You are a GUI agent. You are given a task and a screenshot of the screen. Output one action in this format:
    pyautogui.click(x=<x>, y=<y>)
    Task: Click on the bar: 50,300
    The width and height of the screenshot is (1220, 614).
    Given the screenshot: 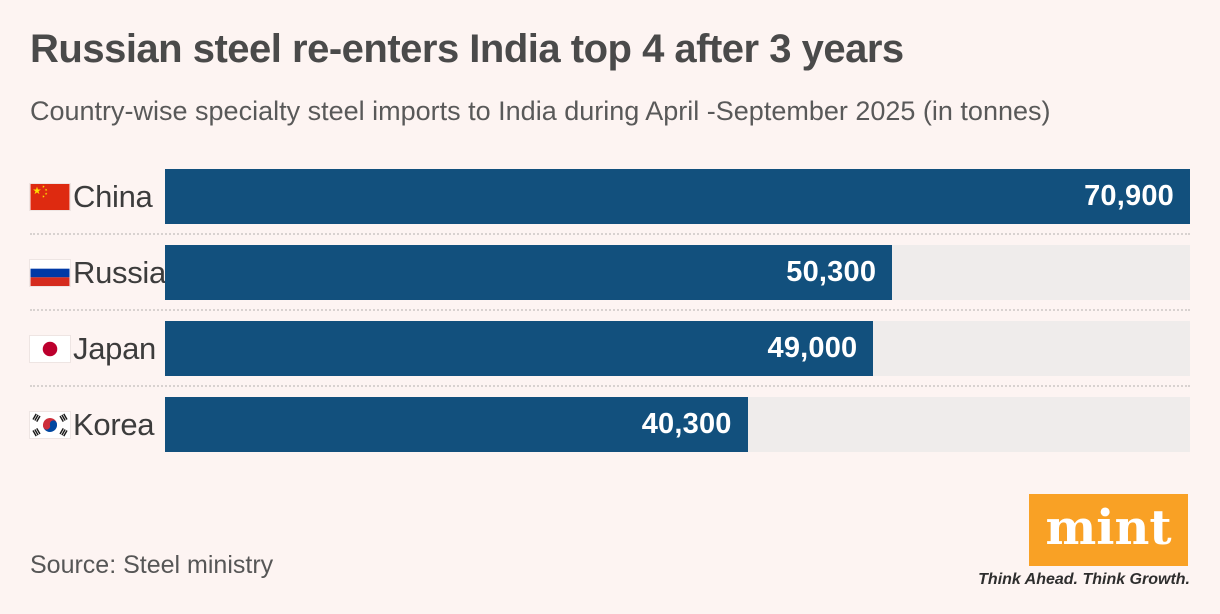 What is the action you would take?
    pyautogui.click(x=529, y=272)
    